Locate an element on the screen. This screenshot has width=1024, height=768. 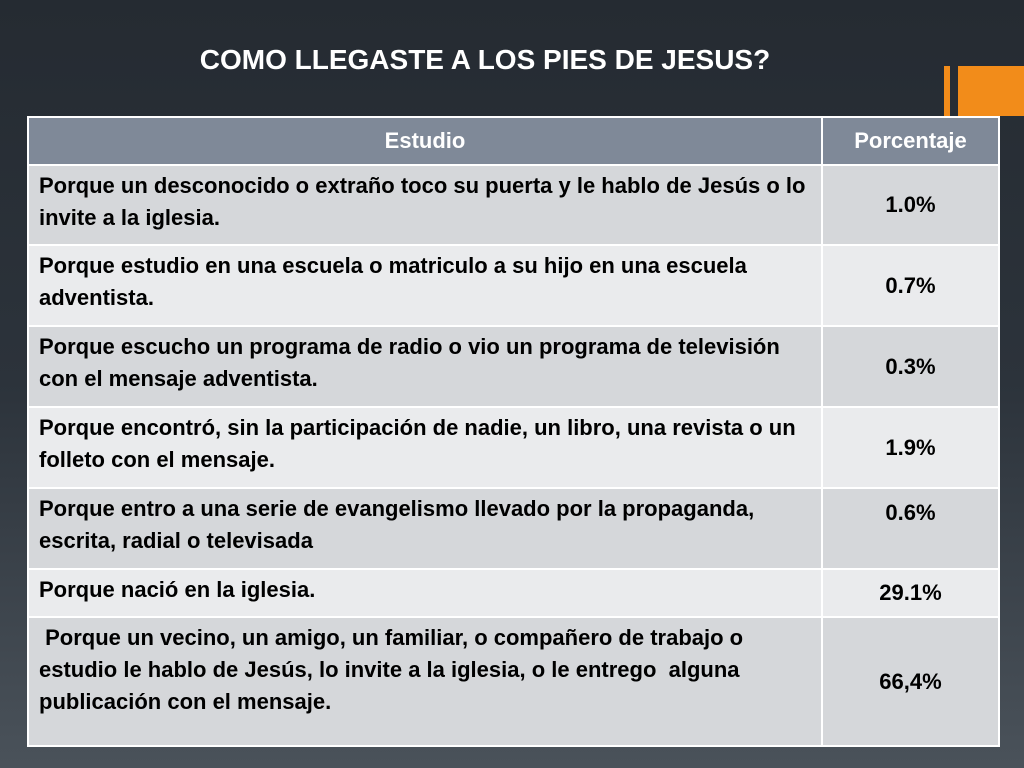
row-porcentaje: 1.0% is located at coordinates (910, 205).